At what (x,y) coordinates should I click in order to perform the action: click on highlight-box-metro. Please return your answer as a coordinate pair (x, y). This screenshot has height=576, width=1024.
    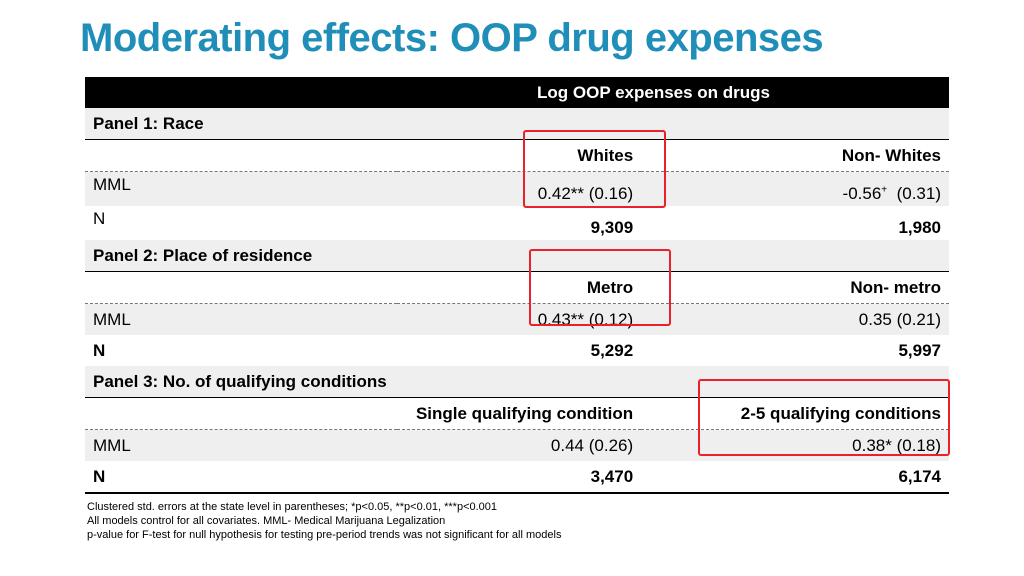
    Looking at the image, I should click on (600, 287).